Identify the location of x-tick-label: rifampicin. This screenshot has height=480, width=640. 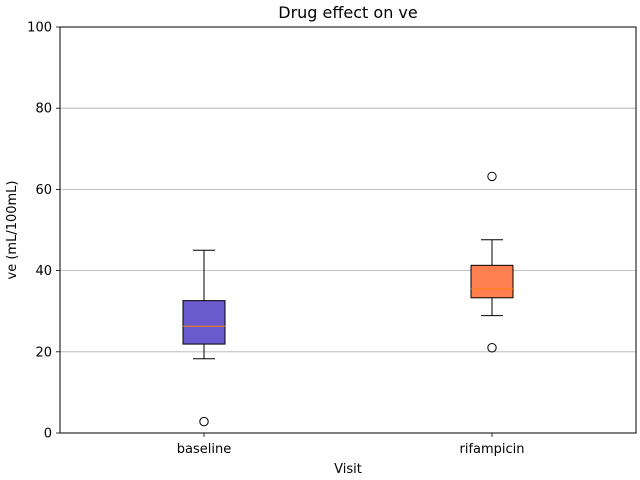
(491, 449).